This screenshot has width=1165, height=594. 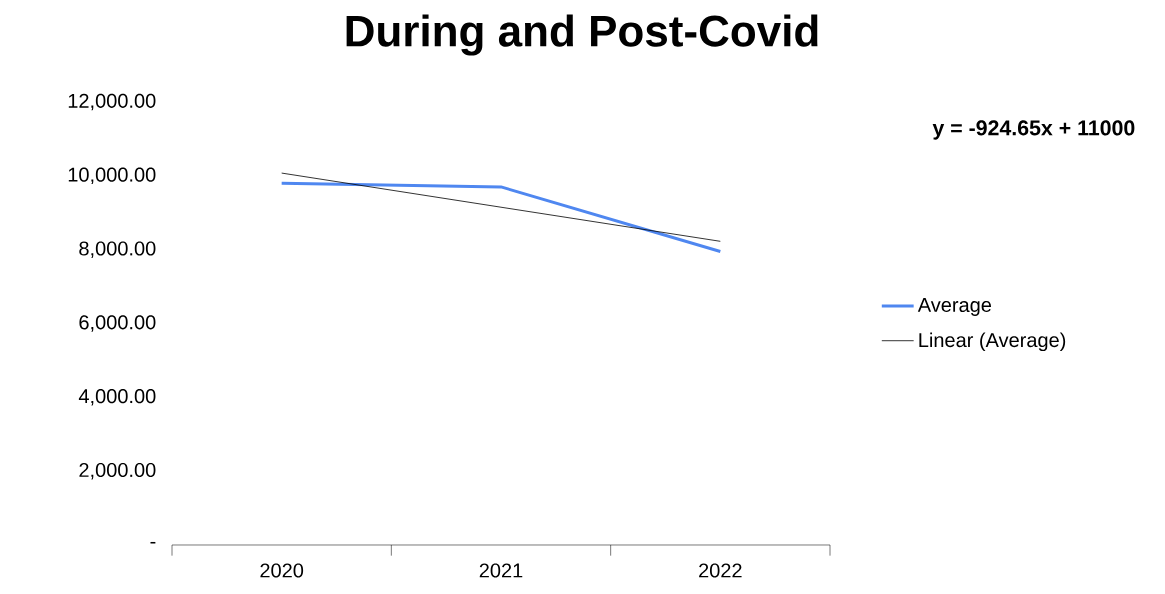 I want to click on y-tick-label: 6,000.00, so click(x=117, y=323).